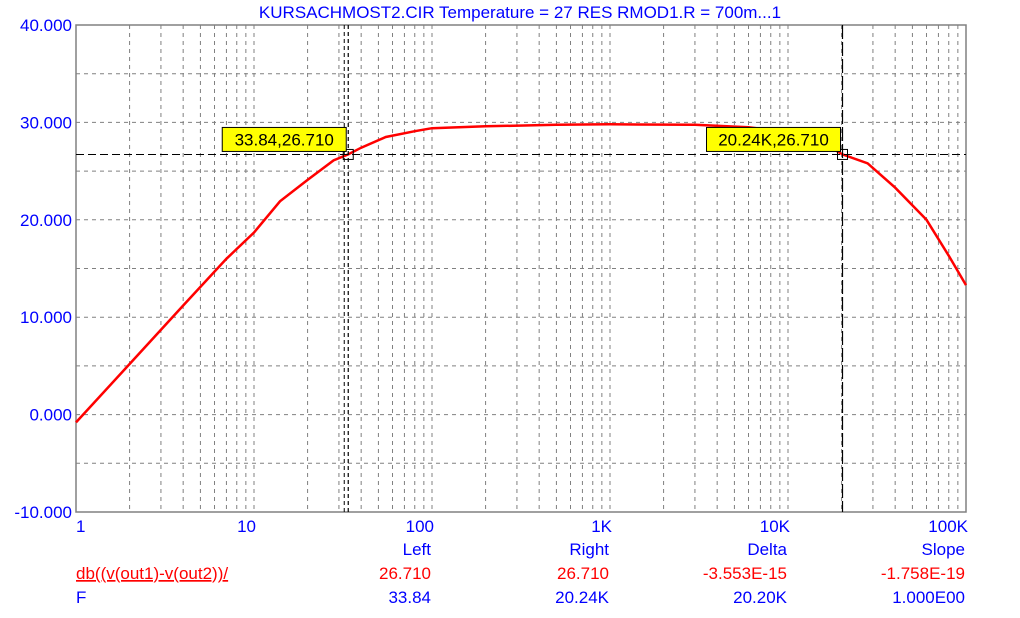  Describe the element at coordinates (582, 597) in the screenshot. I see `freq-right-value: 20.24K` at that location.